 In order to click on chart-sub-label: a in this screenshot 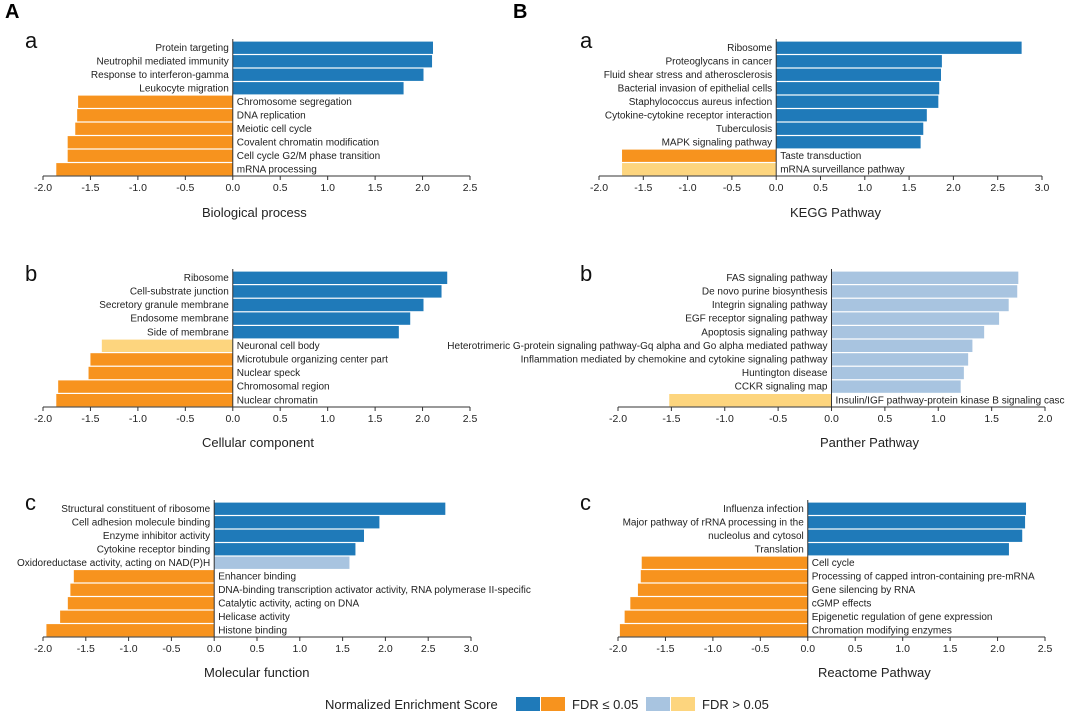, I will do `click(586, 40)`.